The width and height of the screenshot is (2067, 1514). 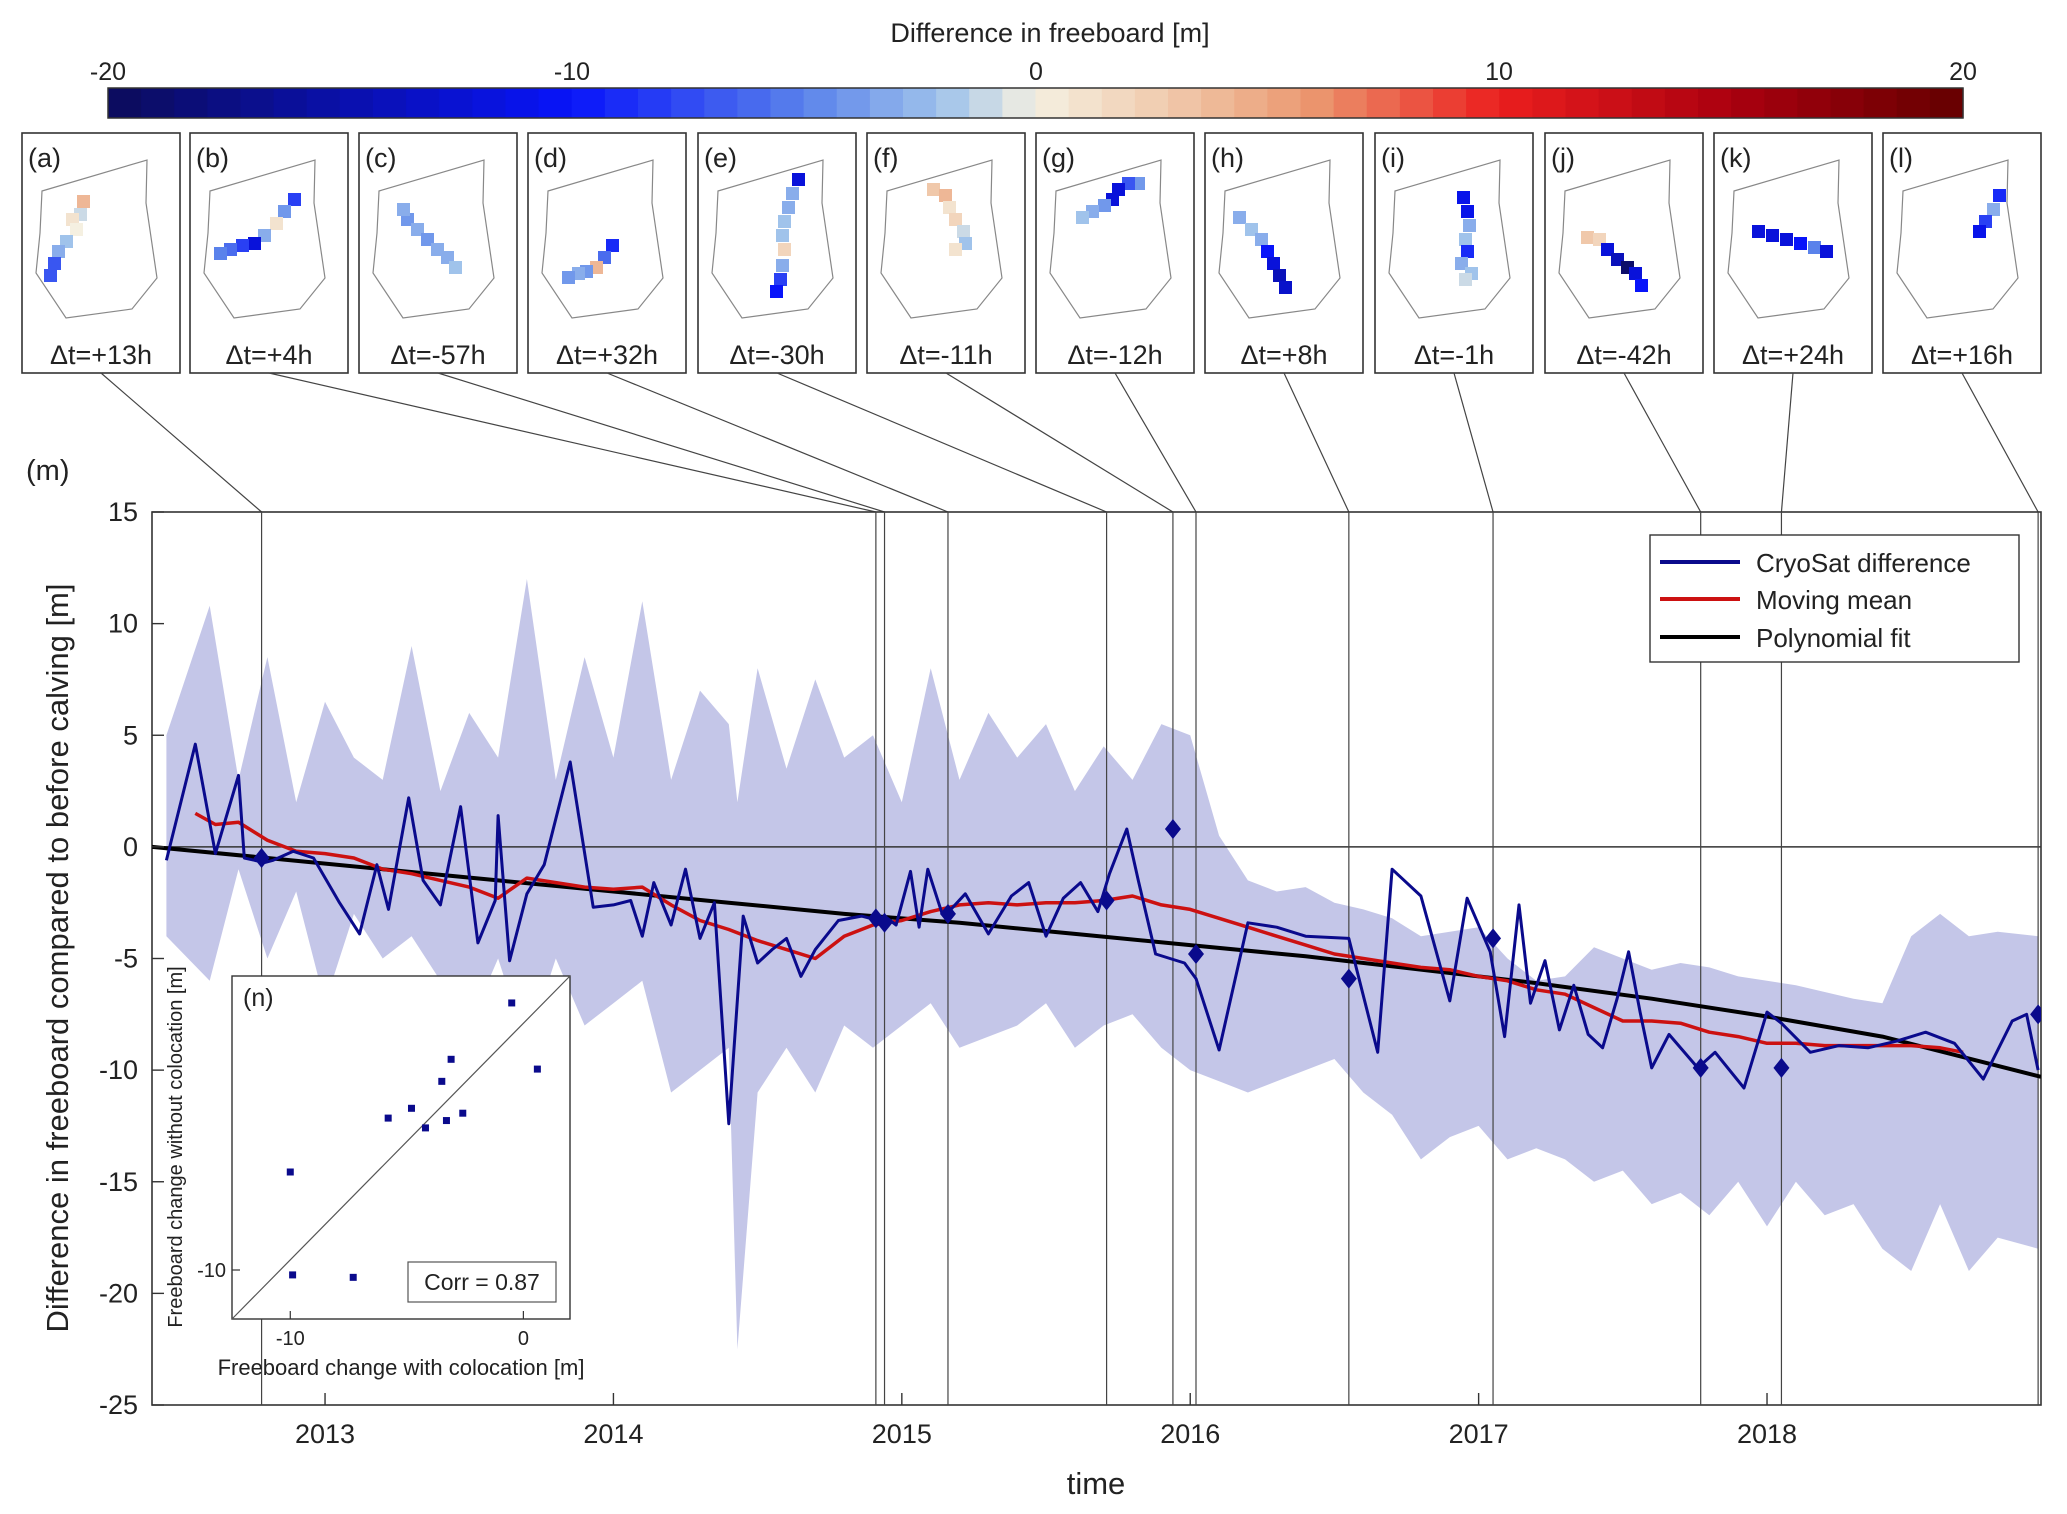 What do you see at coordinates (1833, 638) in the screenshot?
I see `legend-label: Polynomial fit` at bounding box center [1833, 638].